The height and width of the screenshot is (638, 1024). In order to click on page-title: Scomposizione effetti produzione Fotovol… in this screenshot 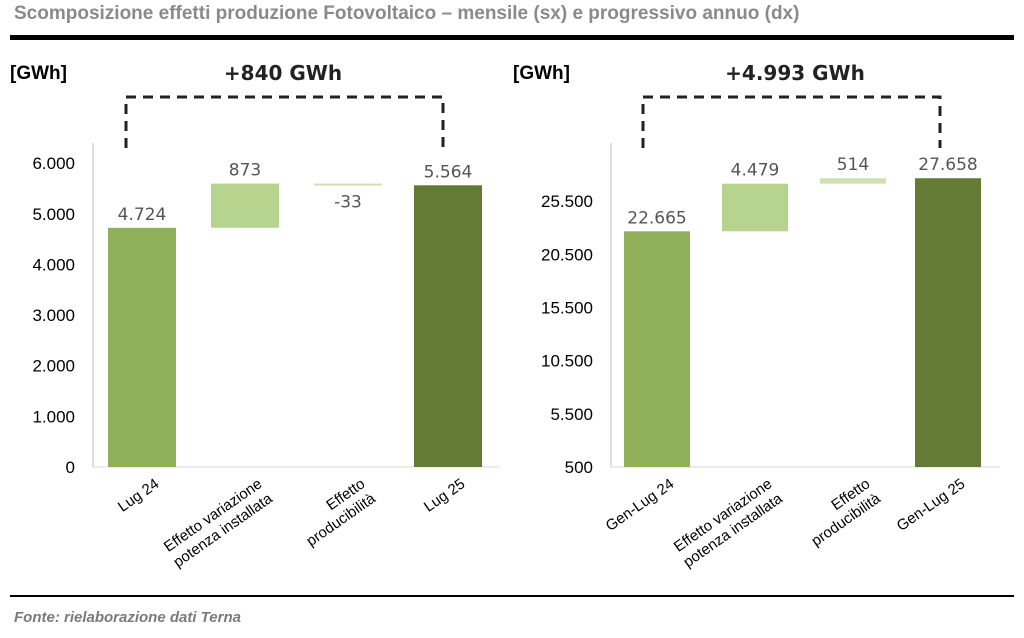, I will do `click(407, 13)`.